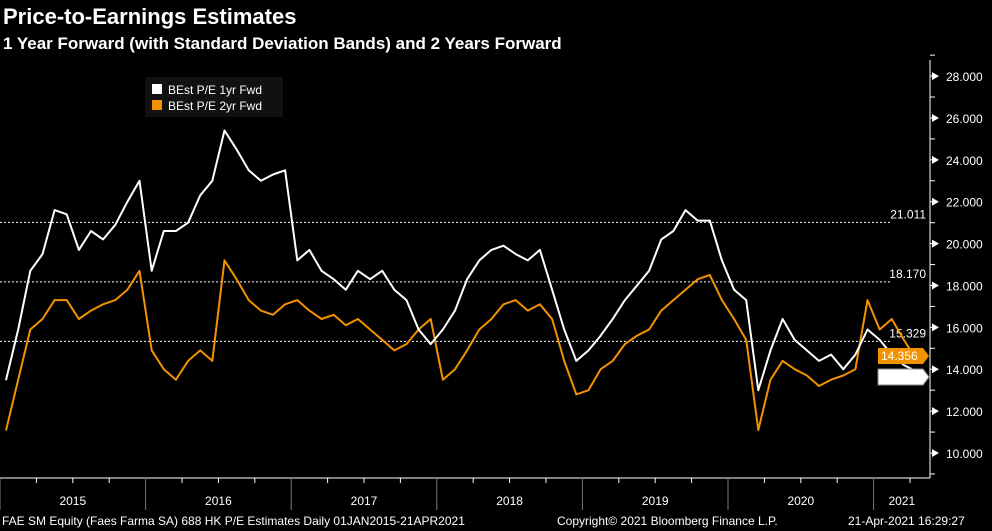 Image resolution: width=992 pixels, height=531 pixels. What do you see at coordinates (72, 501) in the screenshot?
I see `x-tick-label: 2015` at bounding box center [72, 501].